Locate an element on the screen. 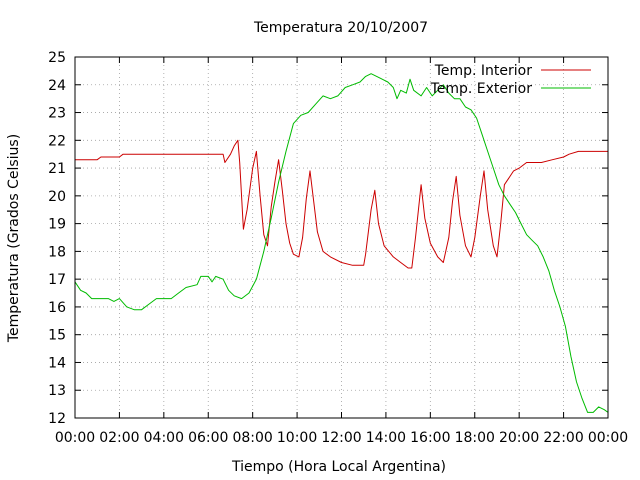 The image size is (640, 480). x-tick-label: 08:00 is located at coordinates (252, 438).